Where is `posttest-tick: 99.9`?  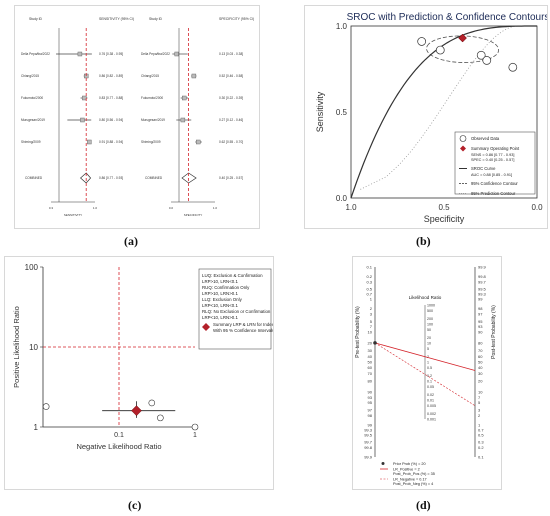
posttest-tick: 99.9 is located at coordinates (482, 267).